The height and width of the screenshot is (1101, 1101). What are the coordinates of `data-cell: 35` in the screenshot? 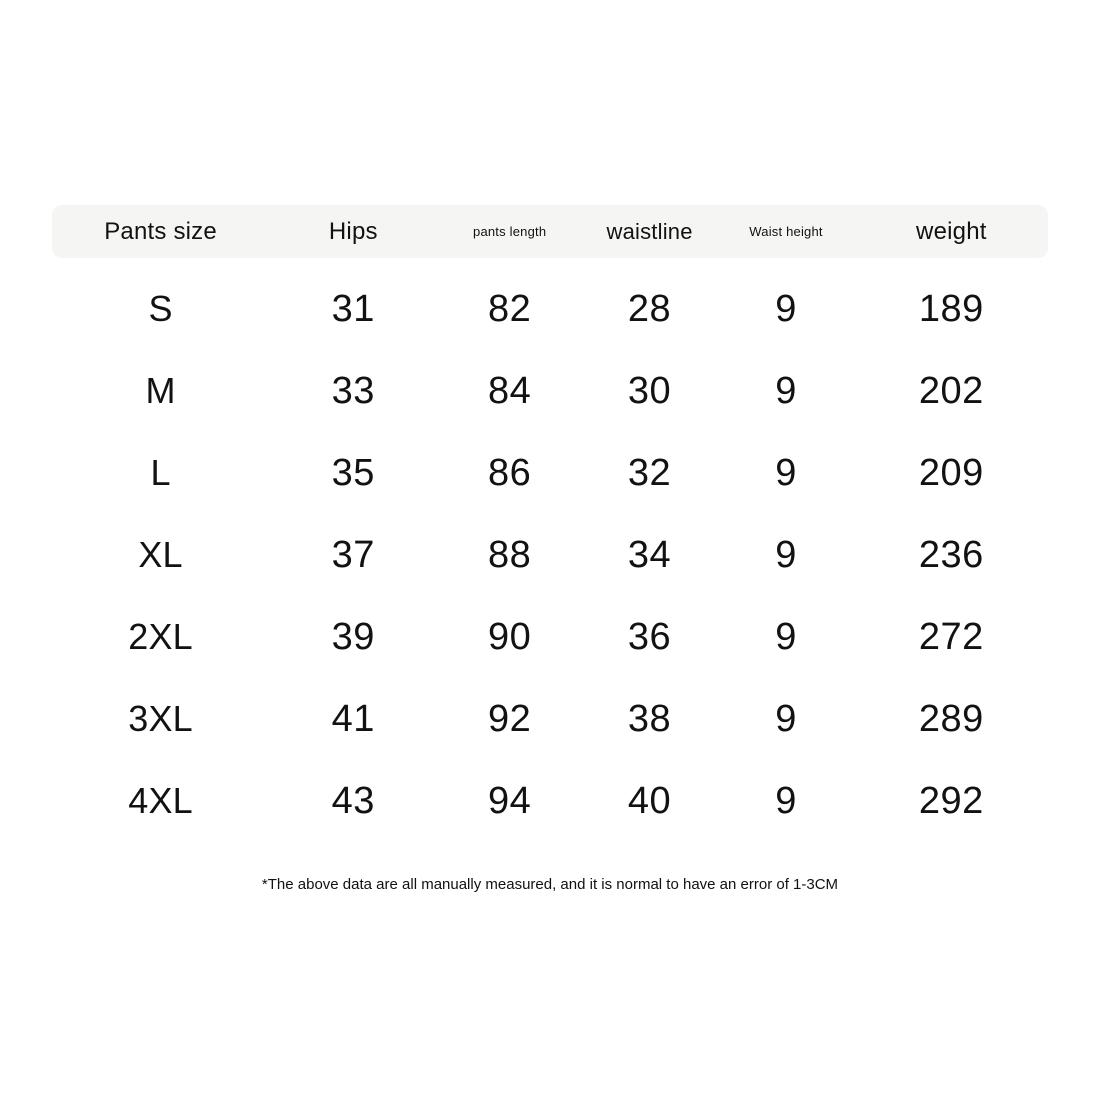 It's located at (353, 472).